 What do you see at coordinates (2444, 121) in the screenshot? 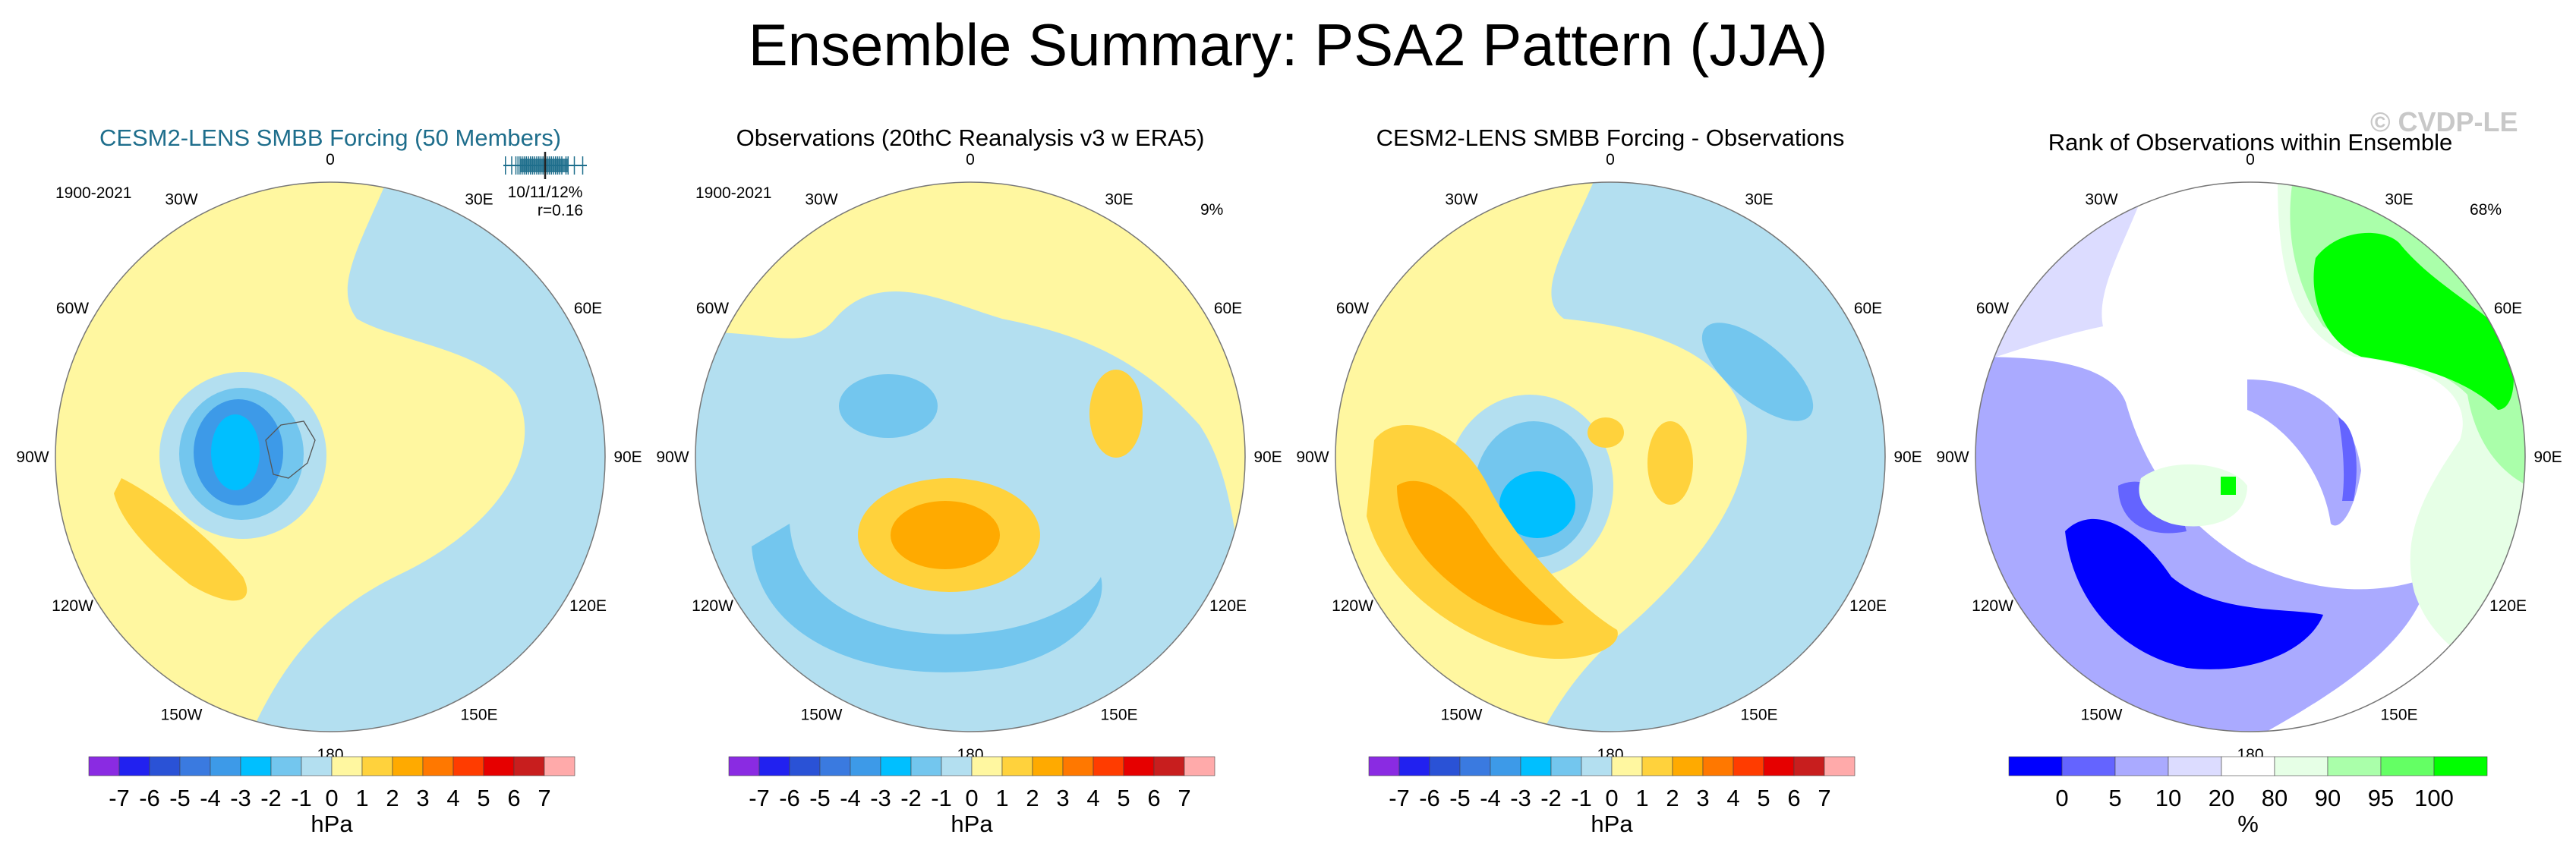
I see `watermark: © CVDP-LE` at bounding box center [2444, 121].